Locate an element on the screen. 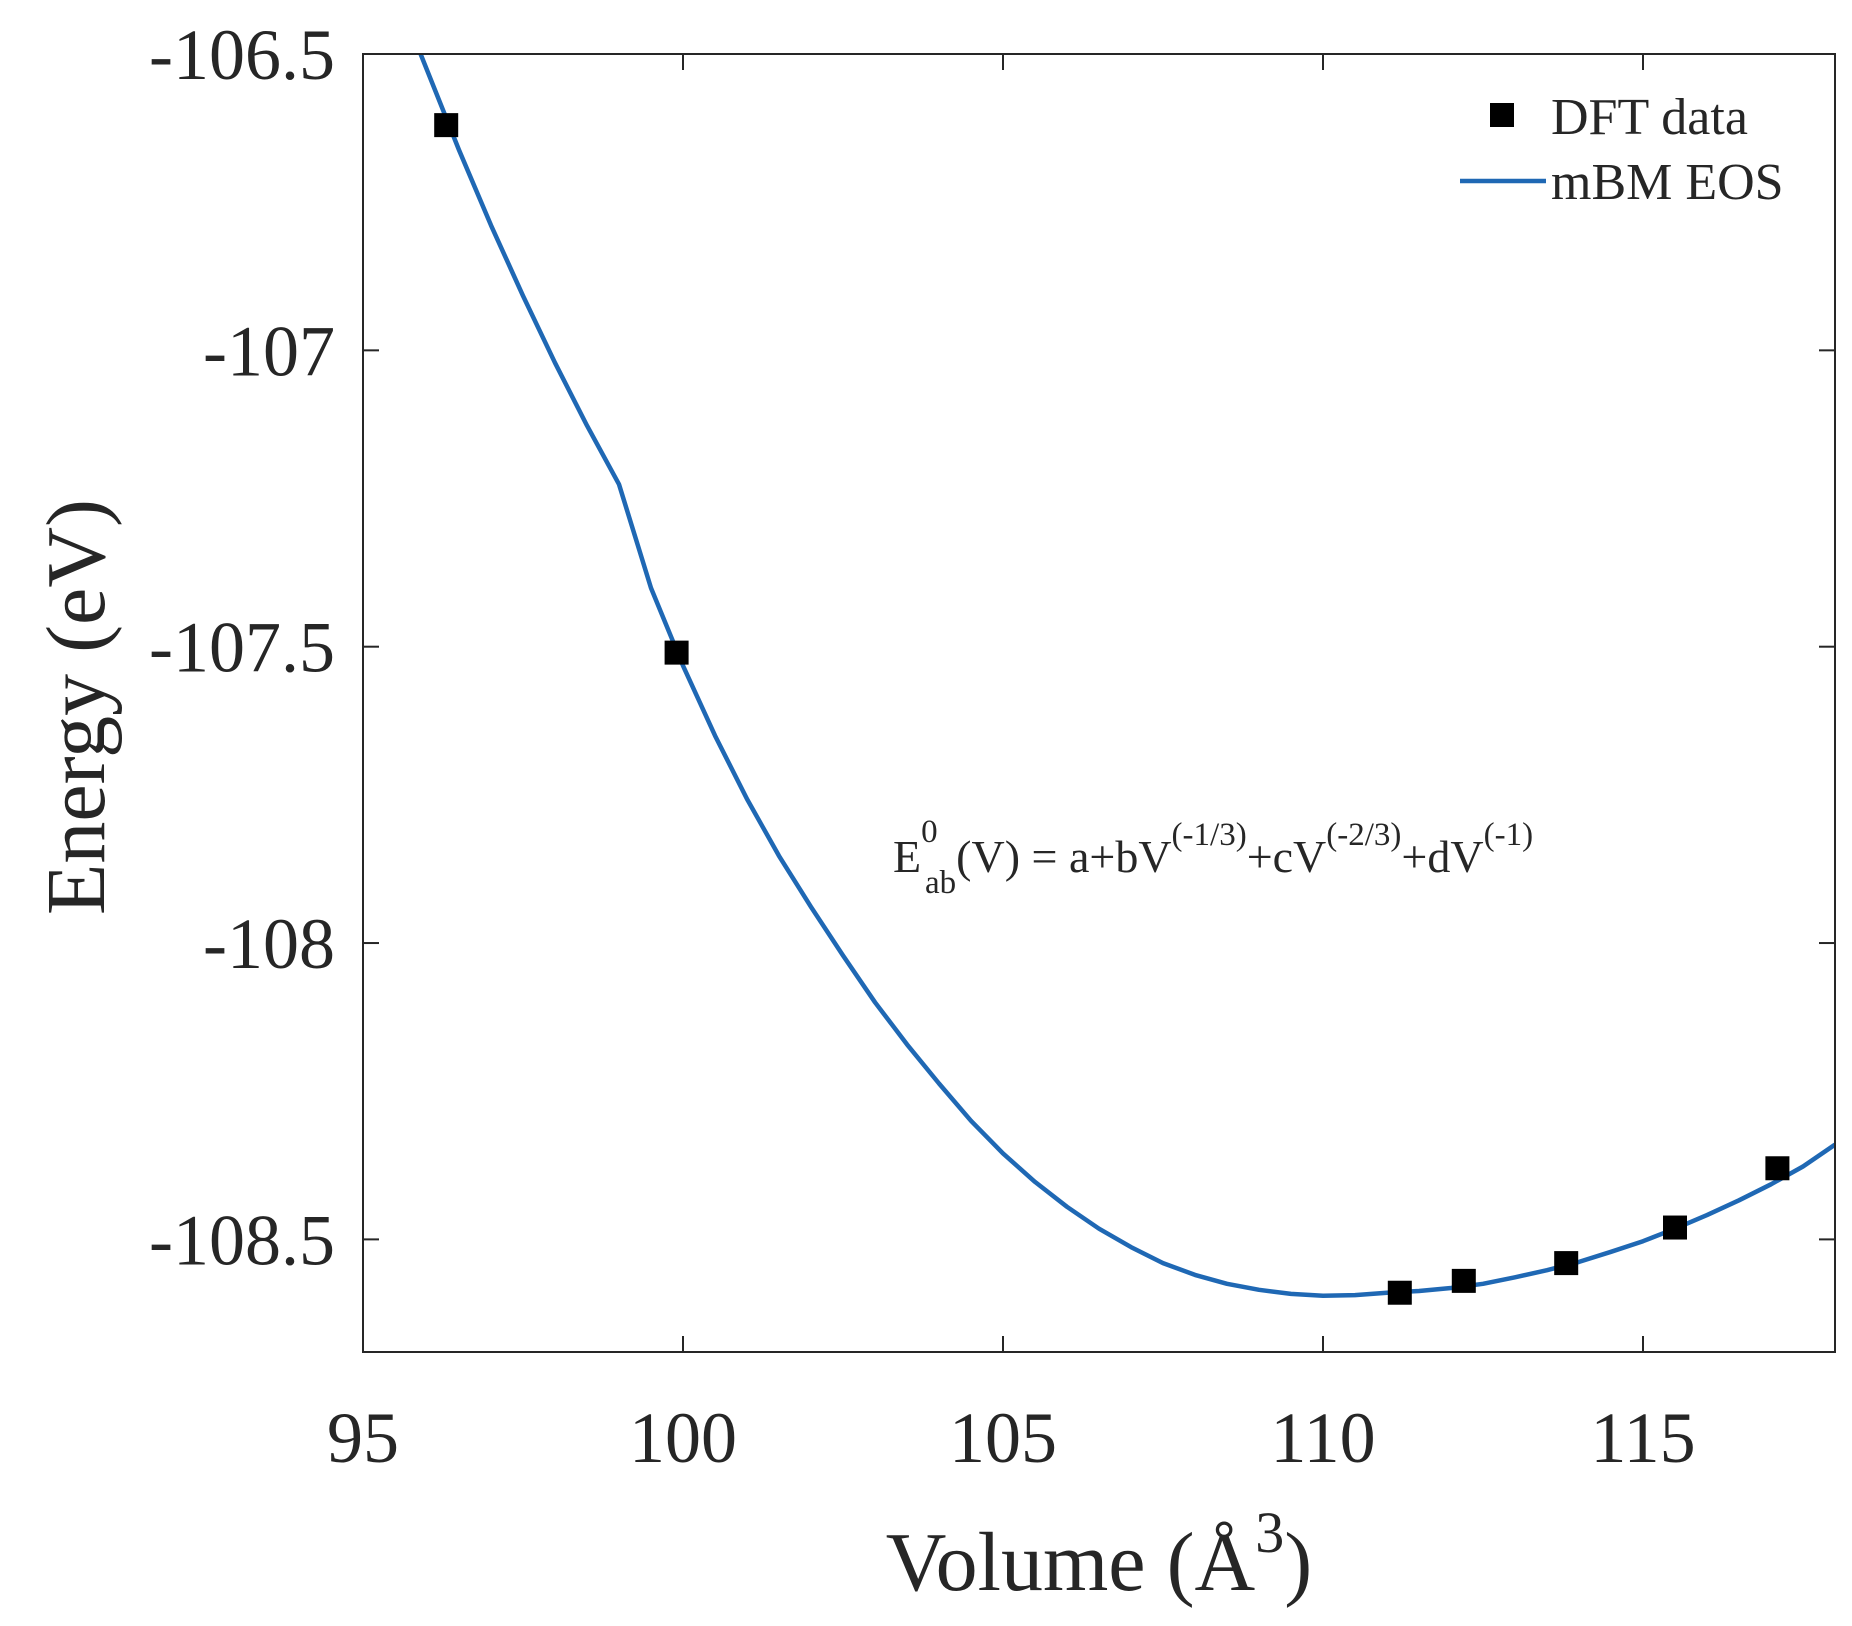  y-tick-label: -108.5 is located at coordinates (242, 1240).